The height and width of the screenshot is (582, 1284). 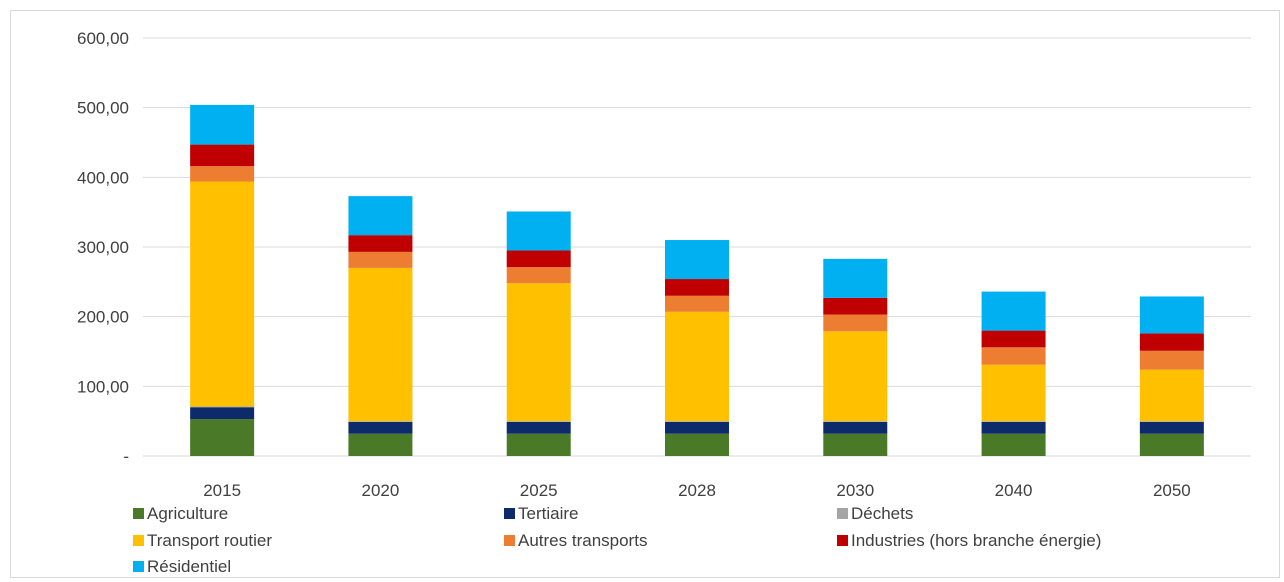 I want to click on y-tick-label: 600,00, so click(x=103, y=38).